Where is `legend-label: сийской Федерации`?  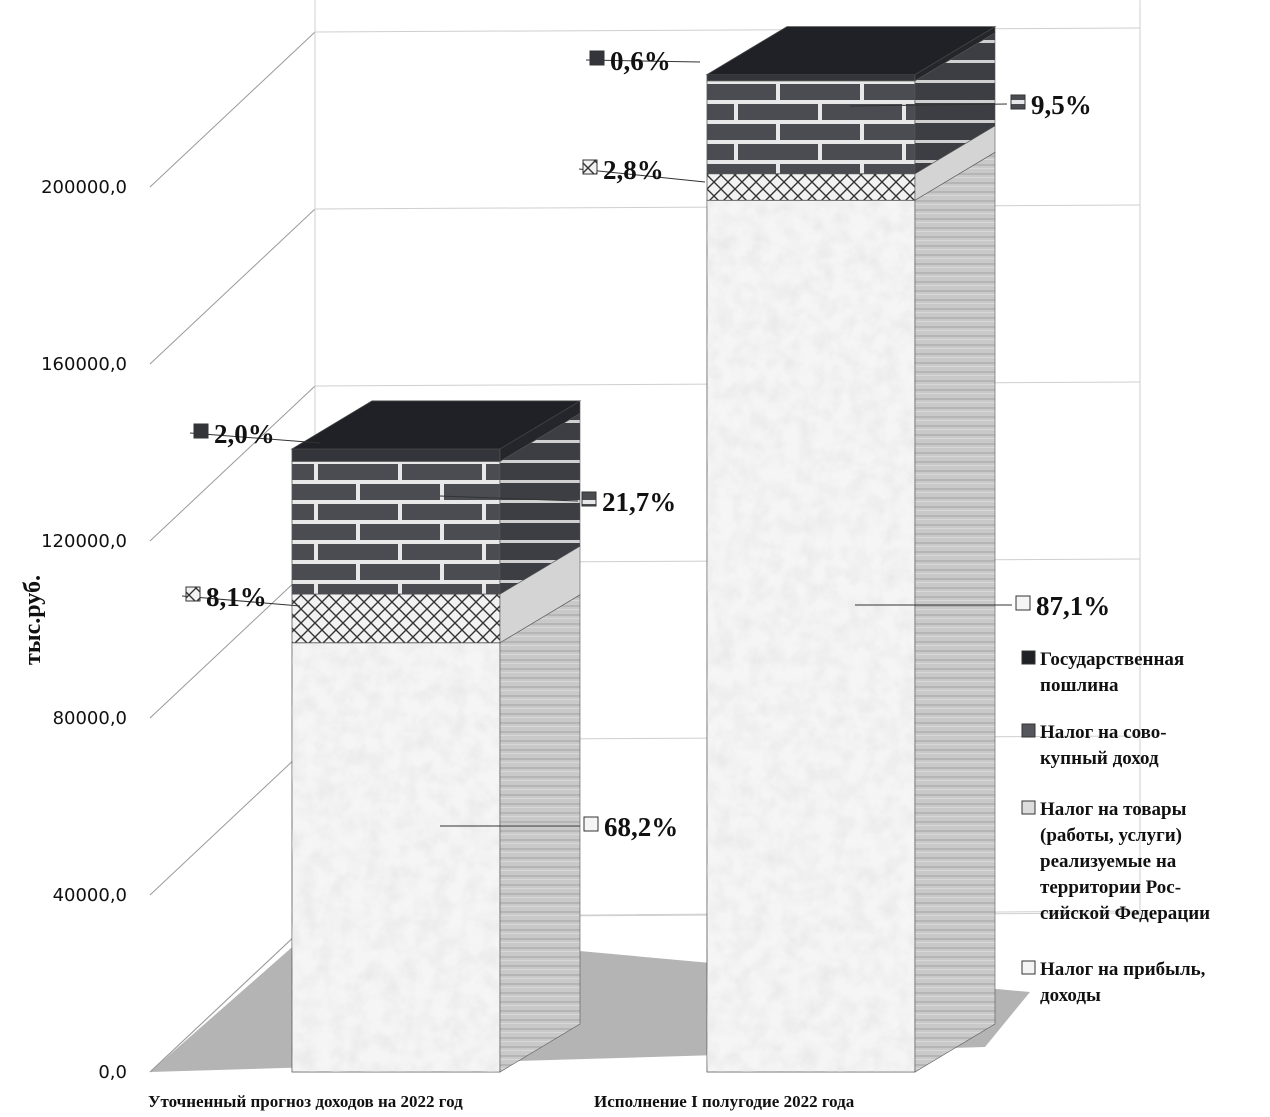 legend-label: сийской Федерации is located at coordinates (1125, 913).